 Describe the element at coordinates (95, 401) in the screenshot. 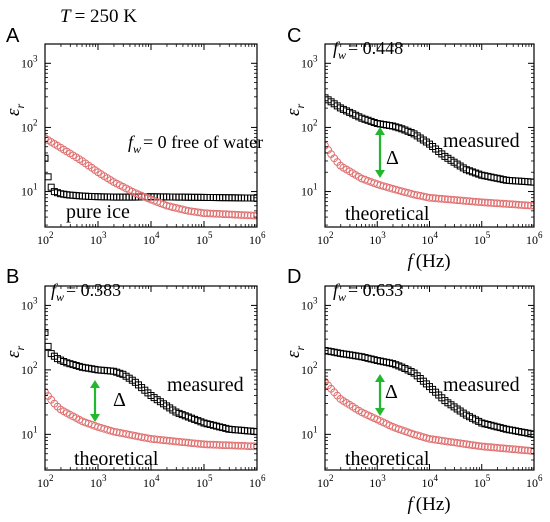

I see `delta-arrow` at that location.